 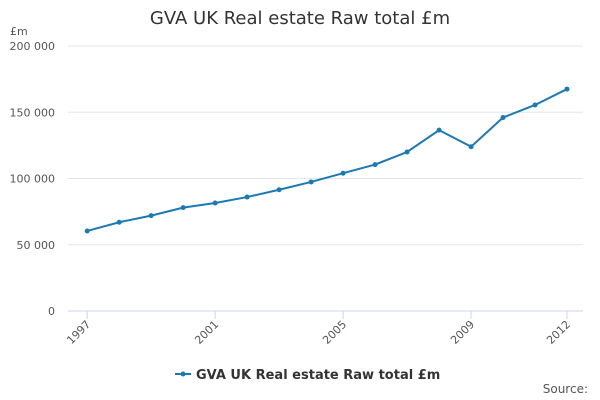 I want to click on chart-title: GVA UK Real estate Raw total £m, so click(x=300, y=18).